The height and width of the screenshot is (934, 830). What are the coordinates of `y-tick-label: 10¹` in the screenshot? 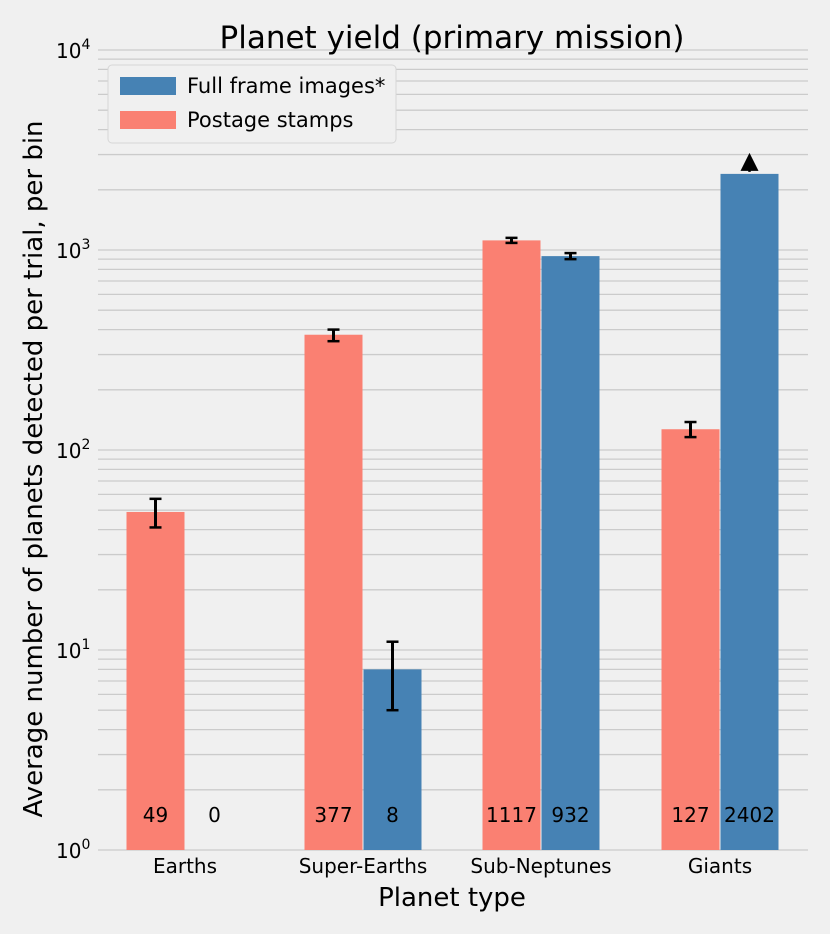 It's located at (73, 650).